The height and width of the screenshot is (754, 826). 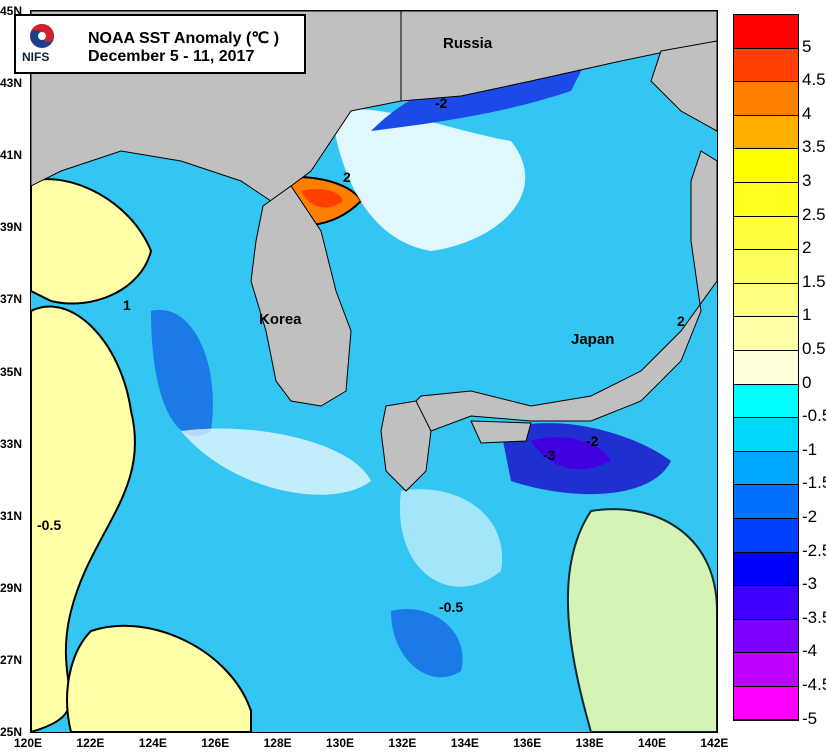 I want to click on colorbar-label: -5, so click(x=810, y=718).